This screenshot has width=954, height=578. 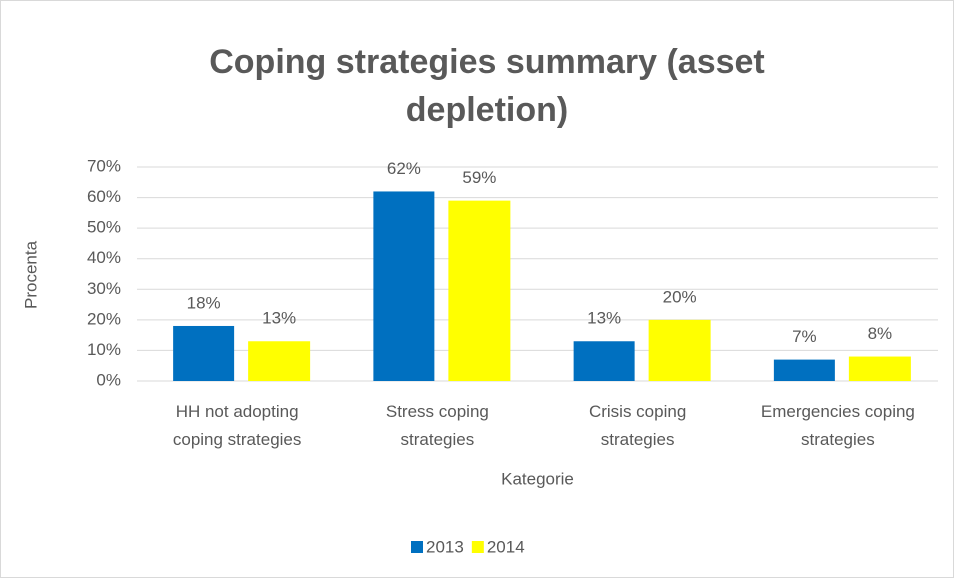 What do you see at coordinates (837, 425) in the screenshot?
I see `x-tick-label: Emergencies coping strategies` at bounding box center [837, 425].